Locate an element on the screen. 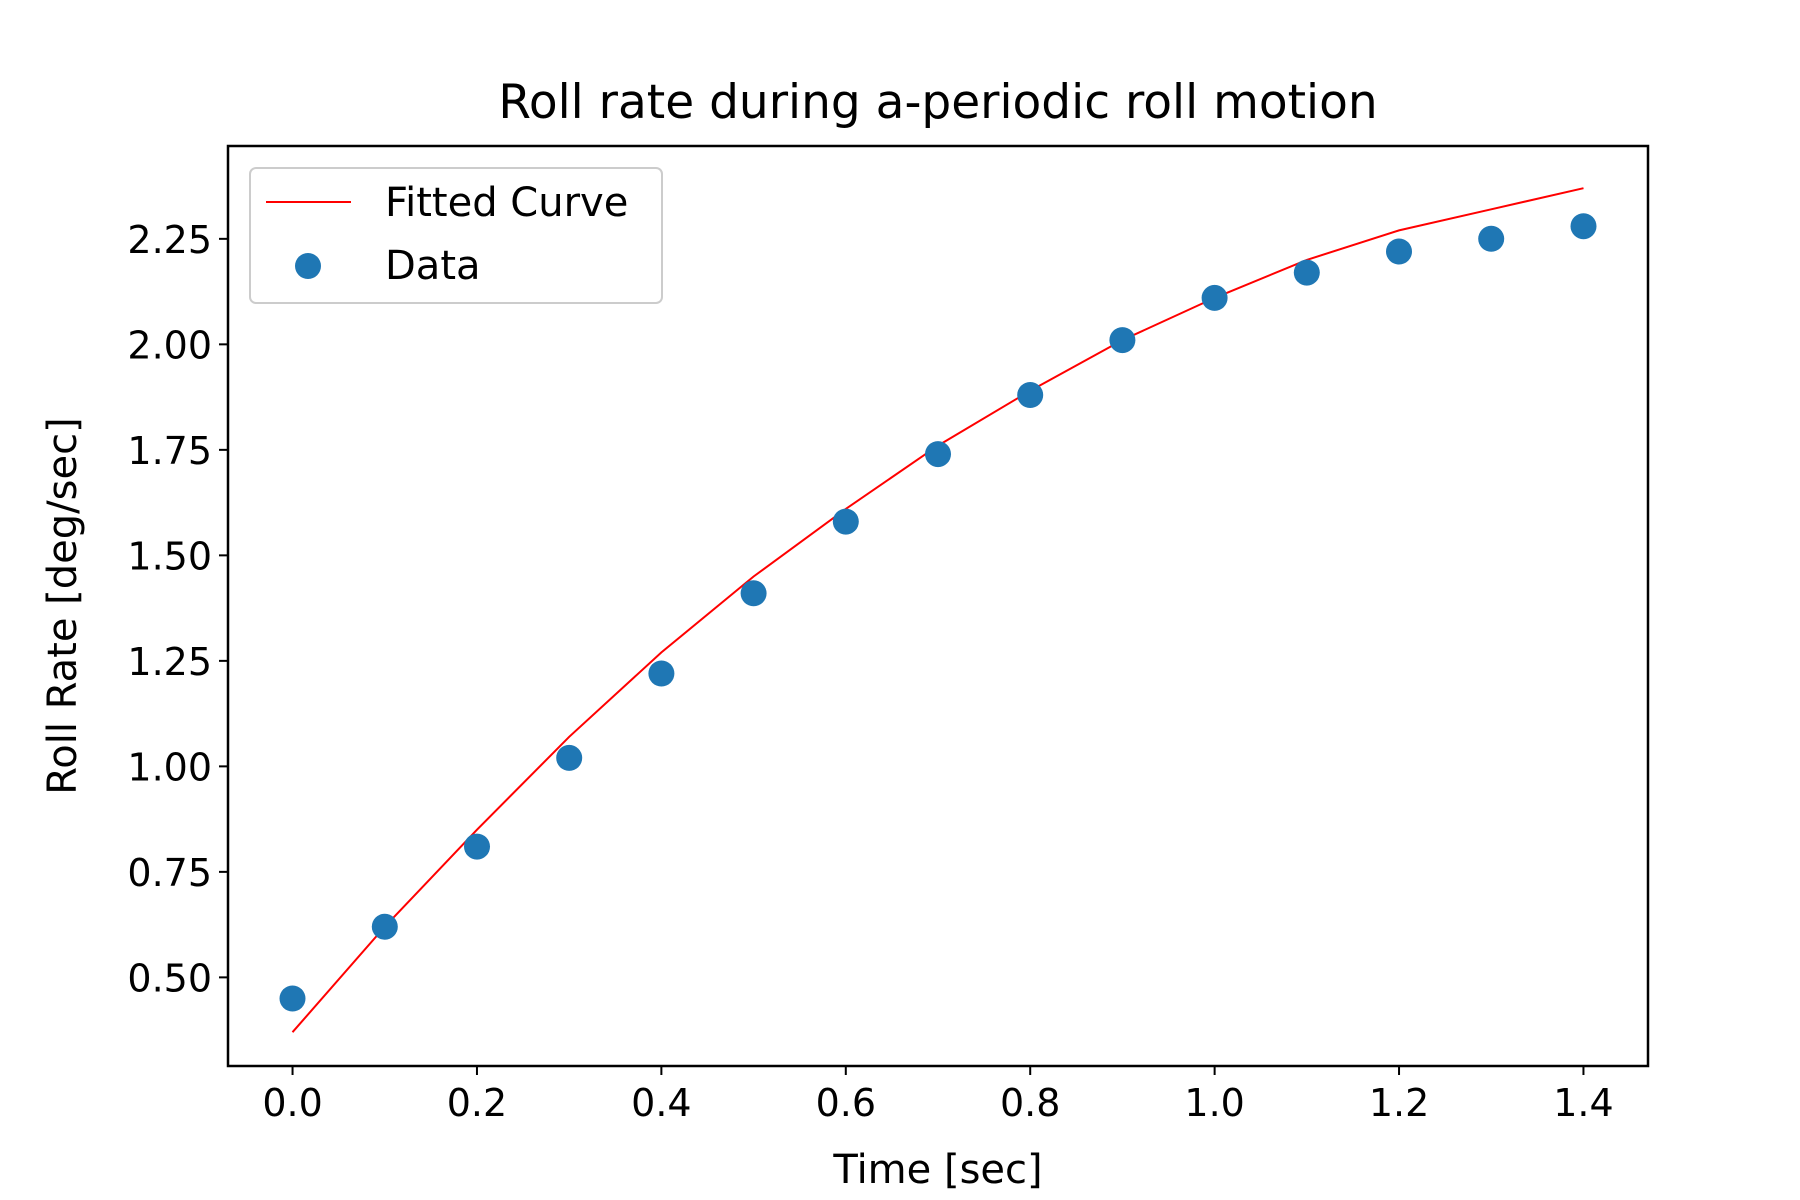 The height and width of the screenshot is (1200, 1800). y-tick-label: 1.50 is located at coordinates (169, 556).